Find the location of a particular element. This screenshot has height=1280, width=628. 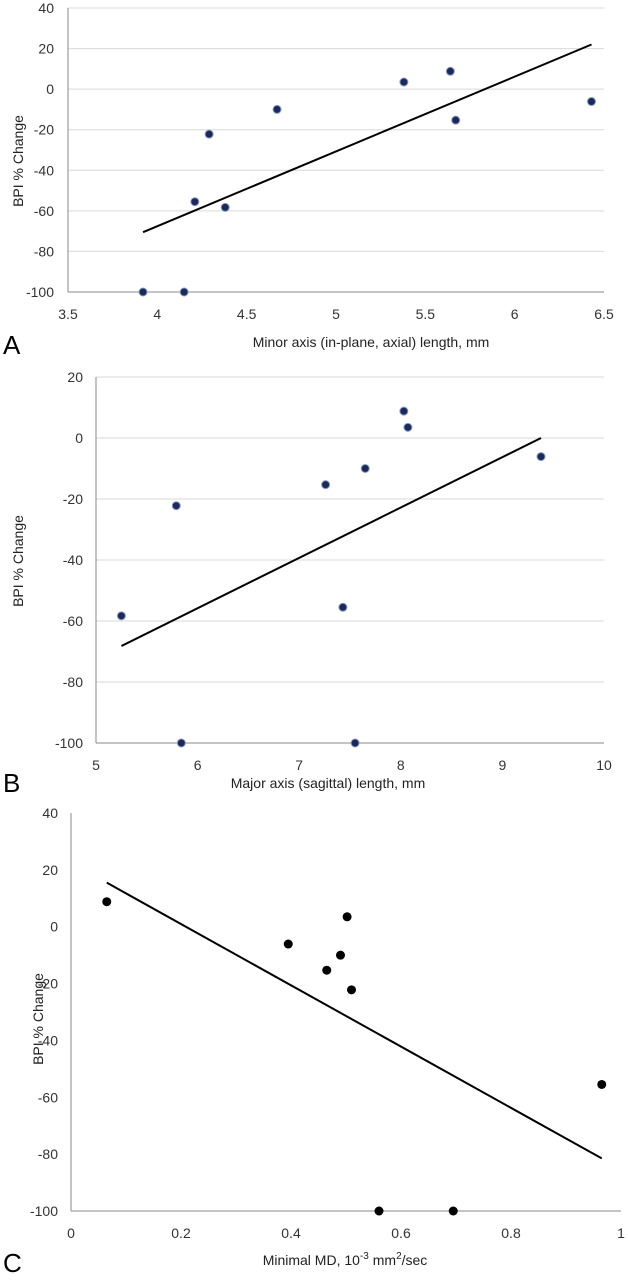

panel-b-y-tick-label: -80 is located at coordinates (73, 682).